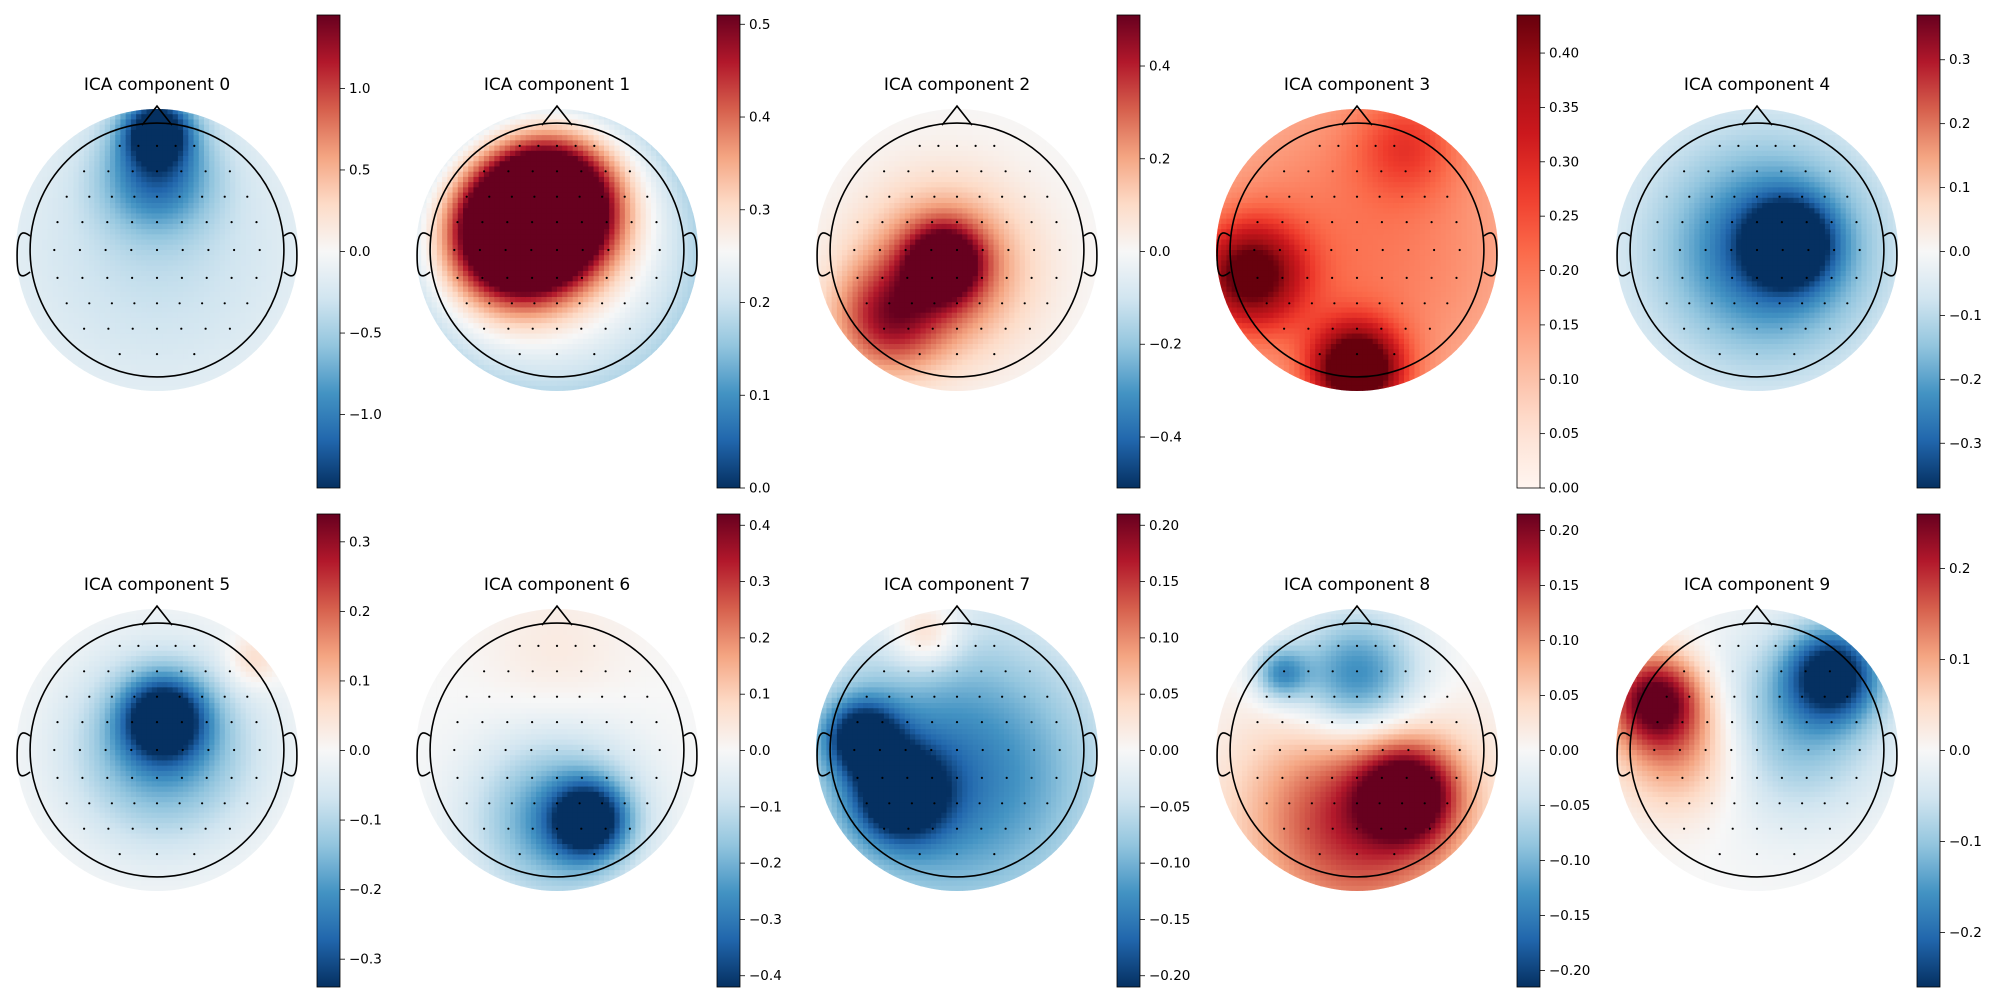 The width and height of the screenshot is (2000, 1000). I want to click on colorbar-tick-label: 0.3, so click(759, 582).